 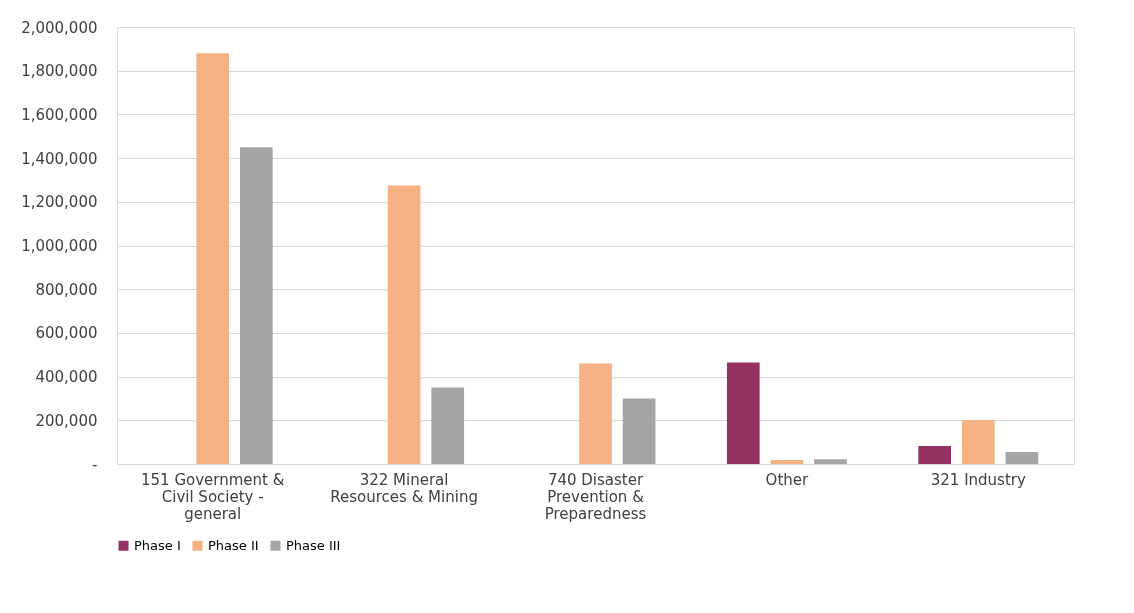 I want to click on y-tick-label: 2,000,000, so click(x=59, y=27).